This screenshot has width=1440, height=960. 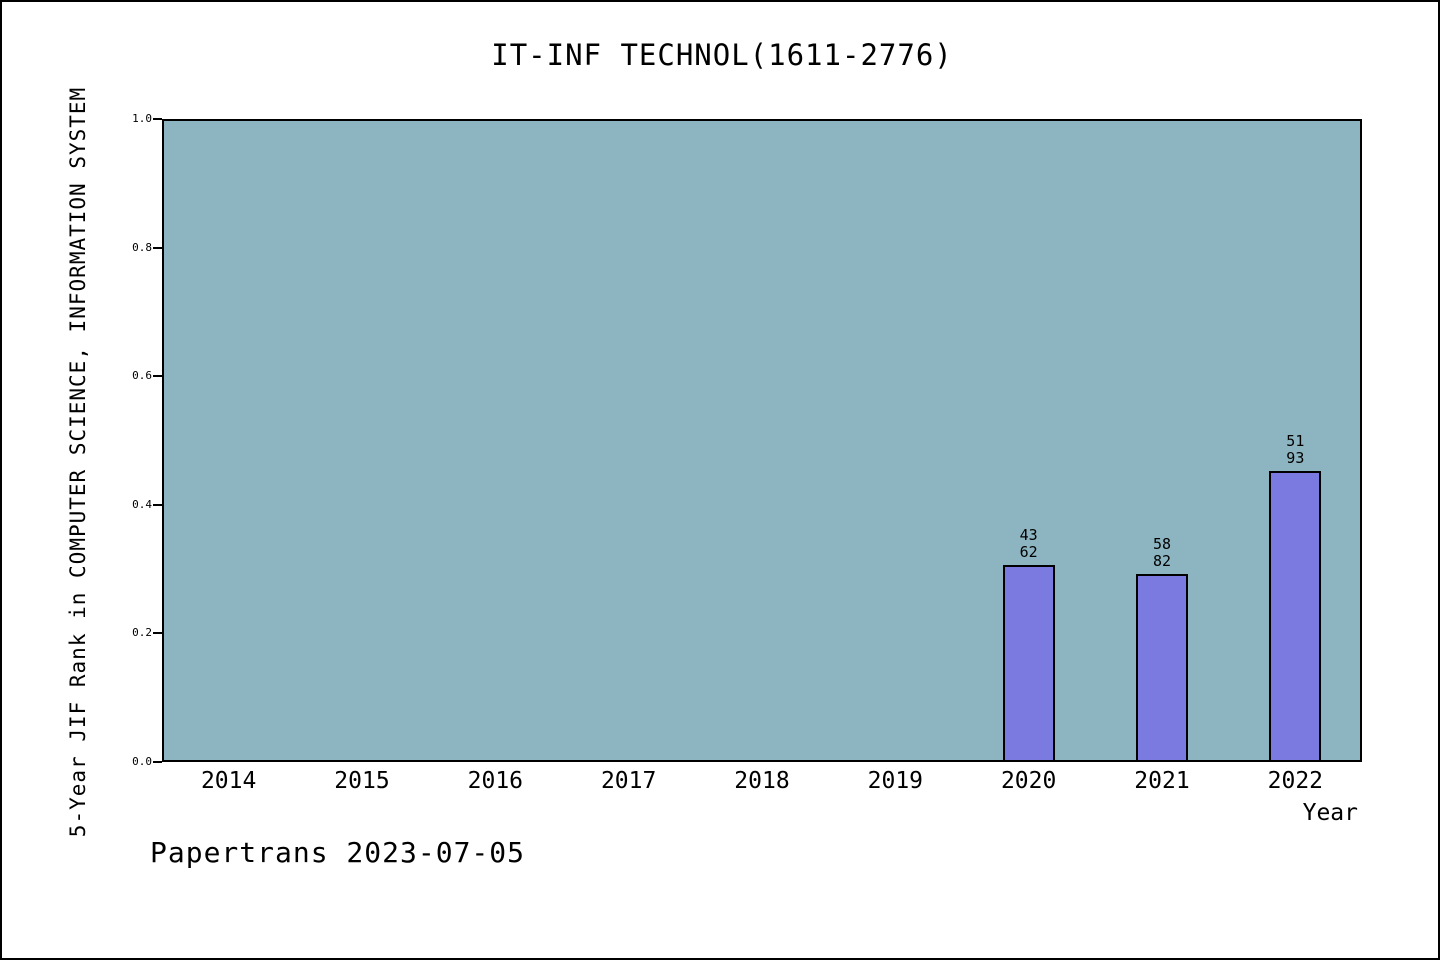 What do you see at coordinates (495, 781) in the screenshot?
I see `x-tick-label: 2016` at bounding box center [495, 781].